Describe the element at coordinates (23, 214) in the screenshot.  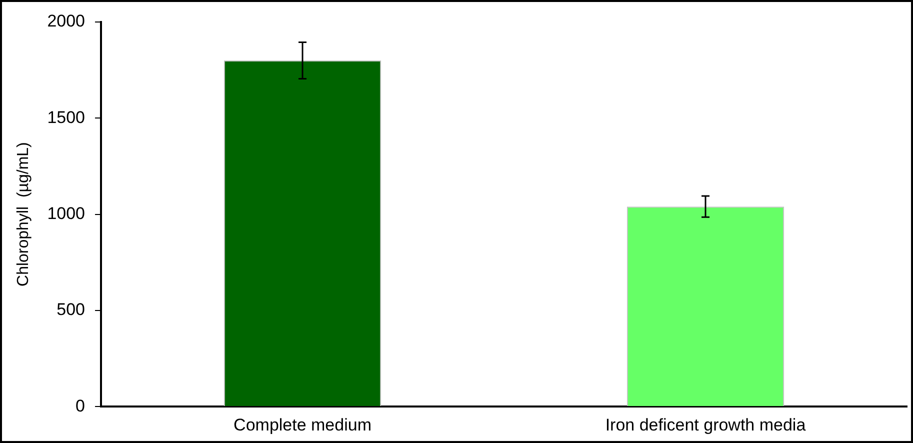
I see `y-axis-title: Chlorophyll (µg/mL)` at that location.